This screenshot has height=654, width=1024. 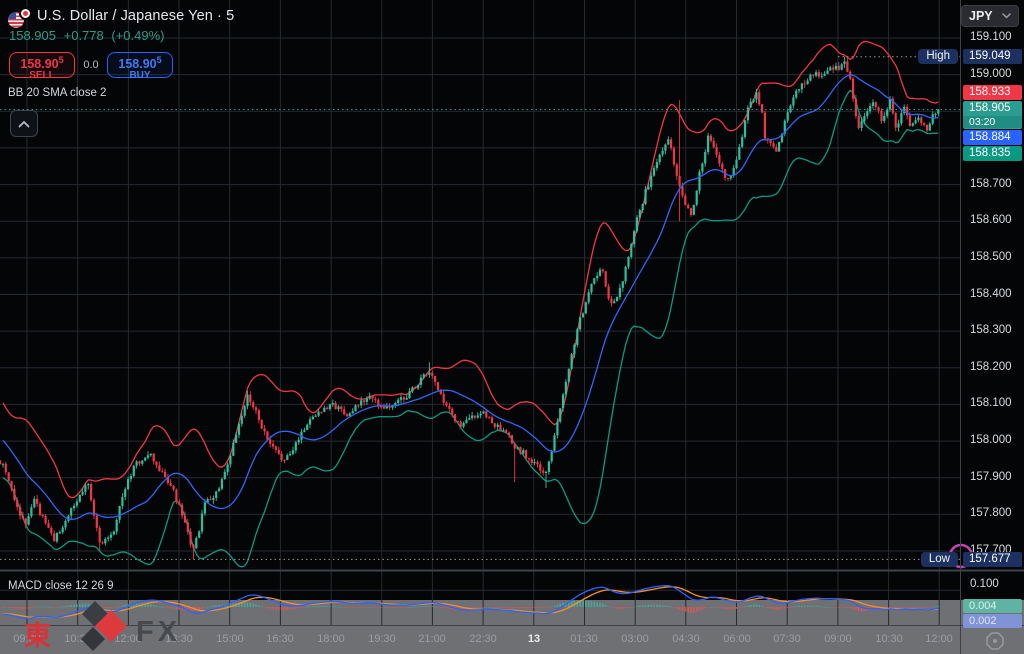 What do you see at coordinates (280, 639) in the screenshot?
I see `time-tick: 16:30` at bounding box center [280, 639].